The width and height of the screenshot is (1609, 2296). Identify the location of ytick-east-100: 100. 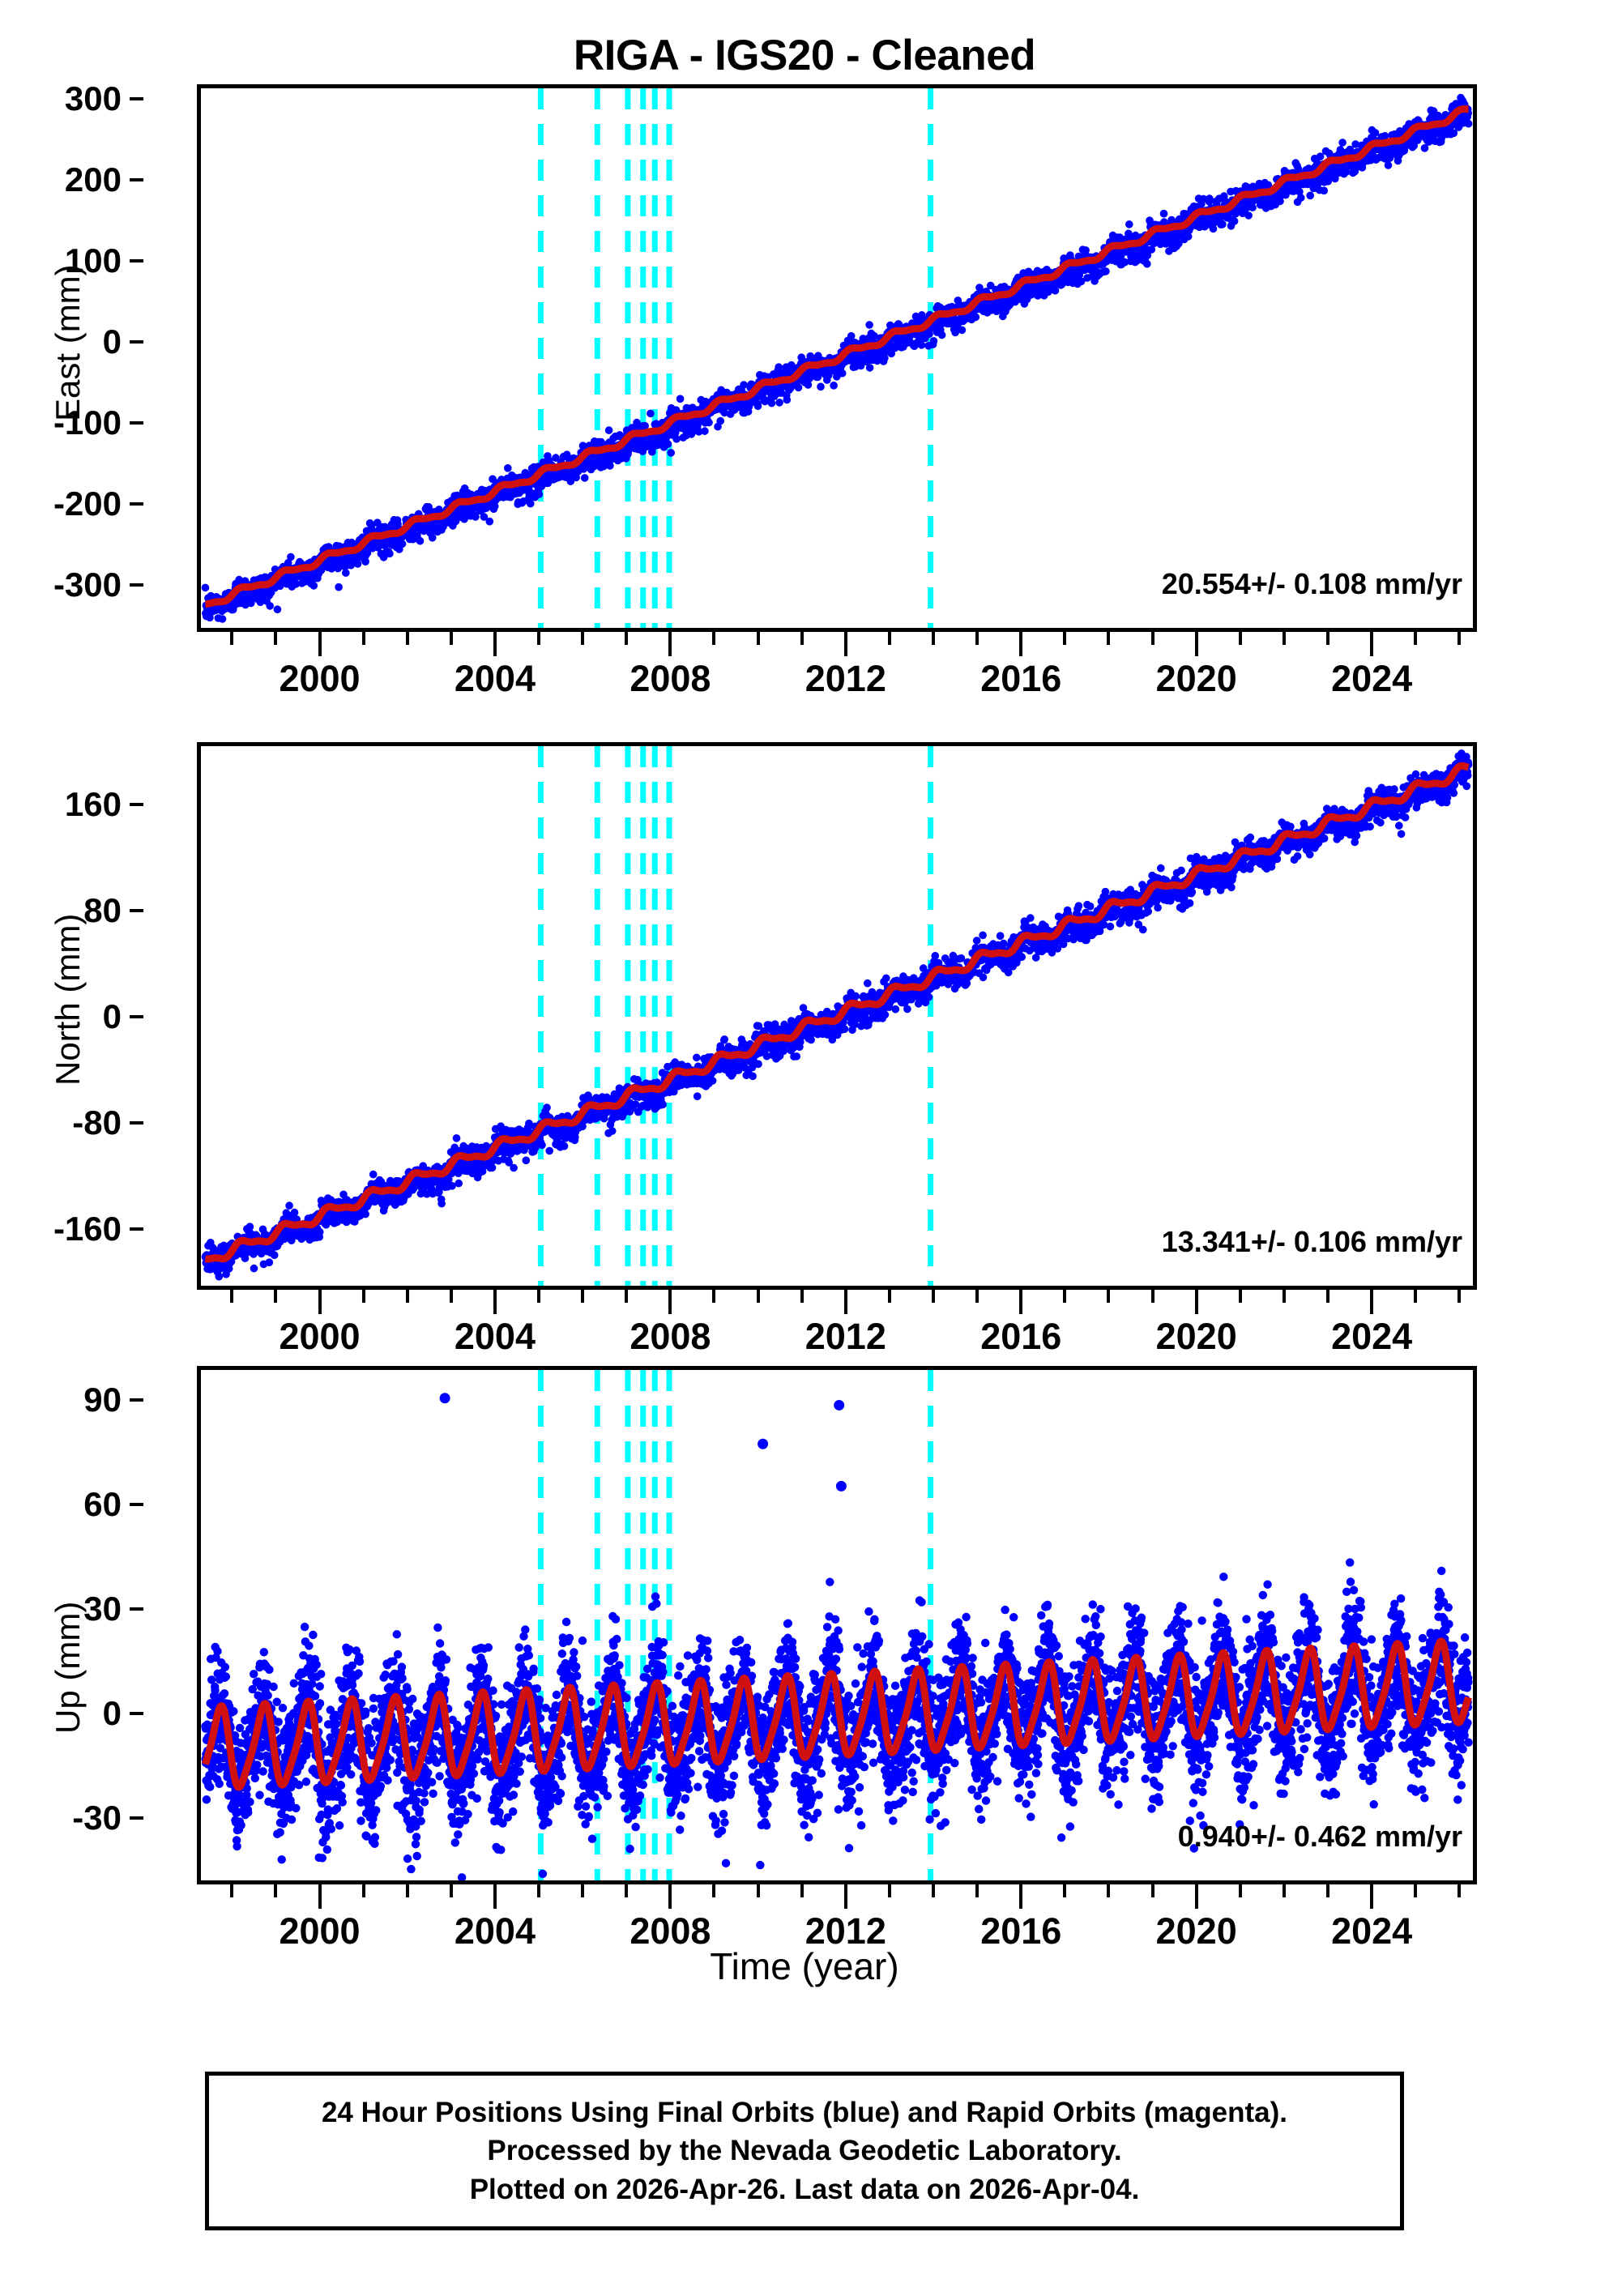
(93, 260).